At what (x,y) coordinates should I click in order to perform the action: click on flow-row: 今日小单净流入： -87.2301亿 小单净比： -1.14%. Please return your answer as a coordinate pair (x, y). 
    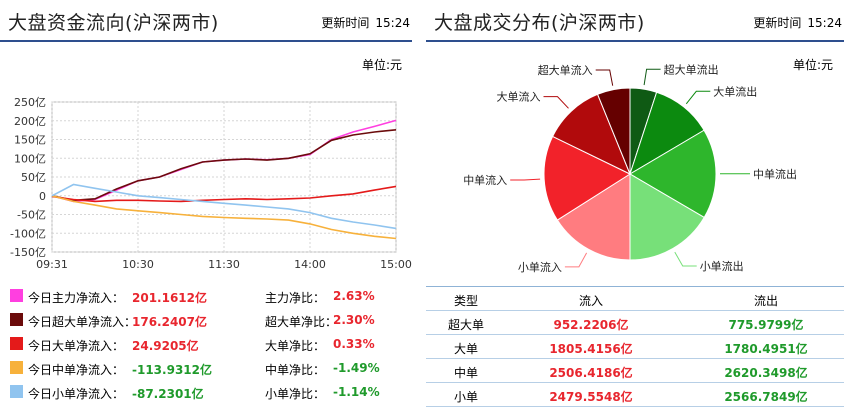
    Looking at the image, I should click on (205, 392).